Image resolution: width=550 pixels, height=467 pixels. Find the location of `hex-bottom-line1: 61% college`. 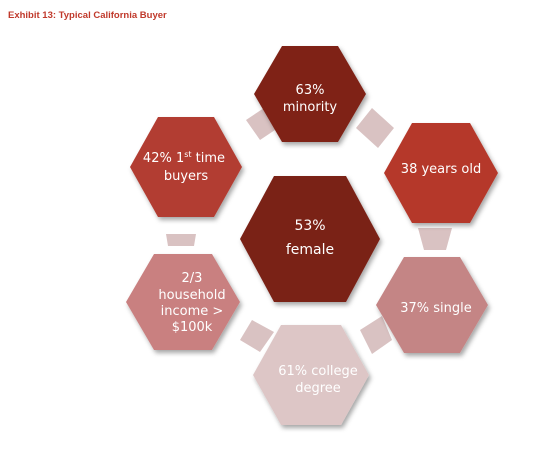

hex-bottom-line1: 61% college is located at coordinates (318, 371).